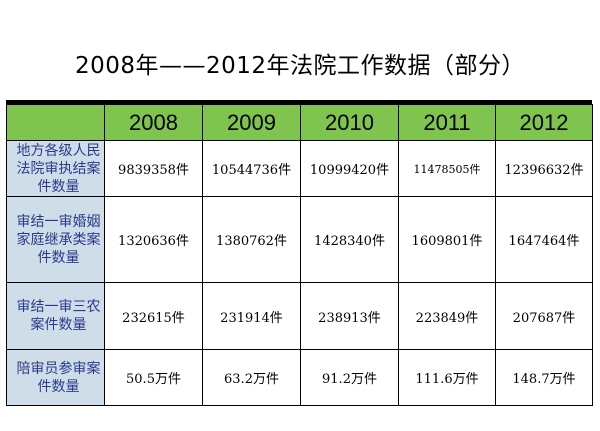 The image size is (600, 431). I want to click on page-title: 2008年——2012年法院工作数据（部分）, so click(300, 66).